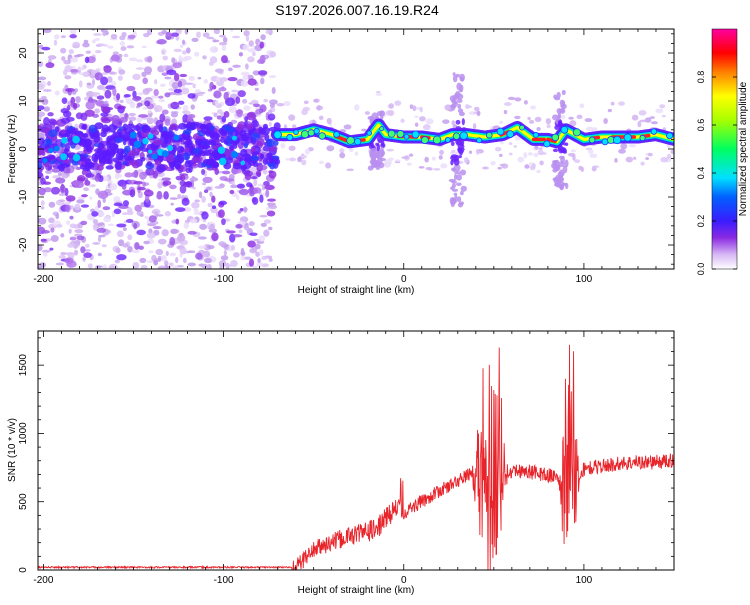 Image resolution: width=750 pixels, height=605 pixels. I want to click on snr-xtick-label: -100, so click(224, 580).